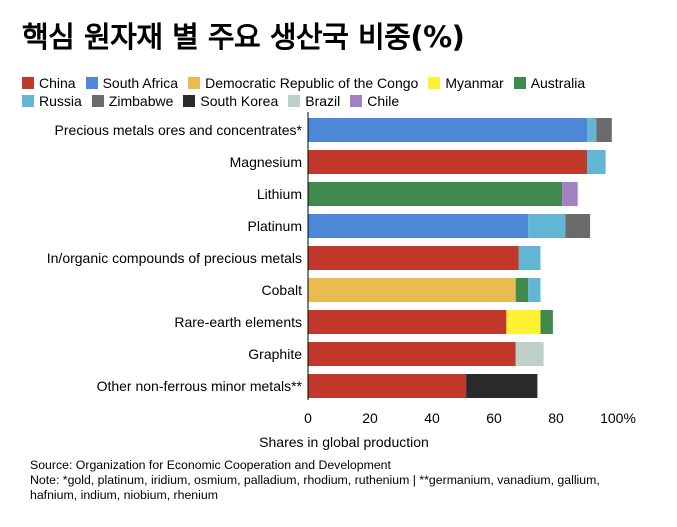  Describe the element at coordinates (239, 101) in the screenshot. I see `legend-label: South Korea` at that location.